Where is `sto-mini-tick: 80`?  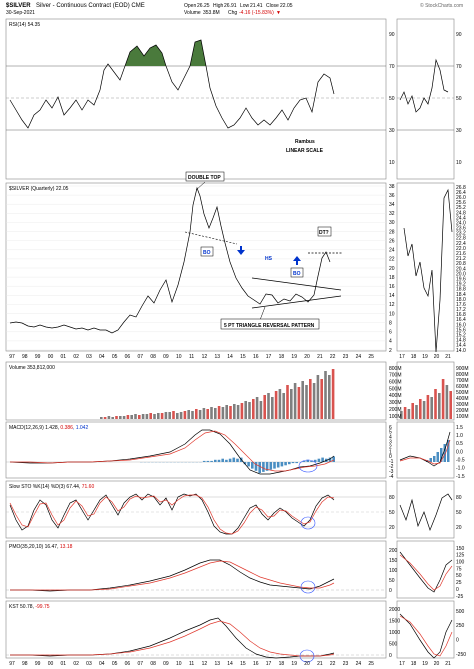
sto-mini-tick: 80 is located at coordinates (459, 498).